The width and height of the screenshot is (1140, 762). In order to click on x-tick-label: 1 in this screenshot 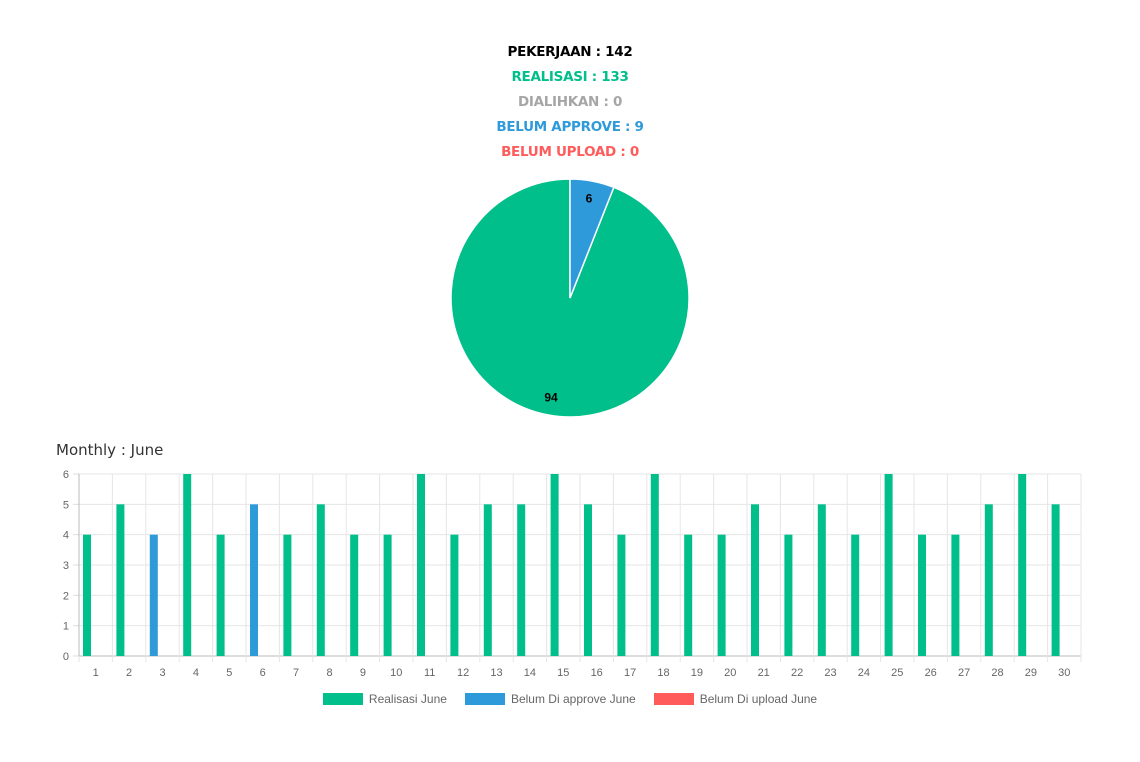, I will do `click(96, 673)`.